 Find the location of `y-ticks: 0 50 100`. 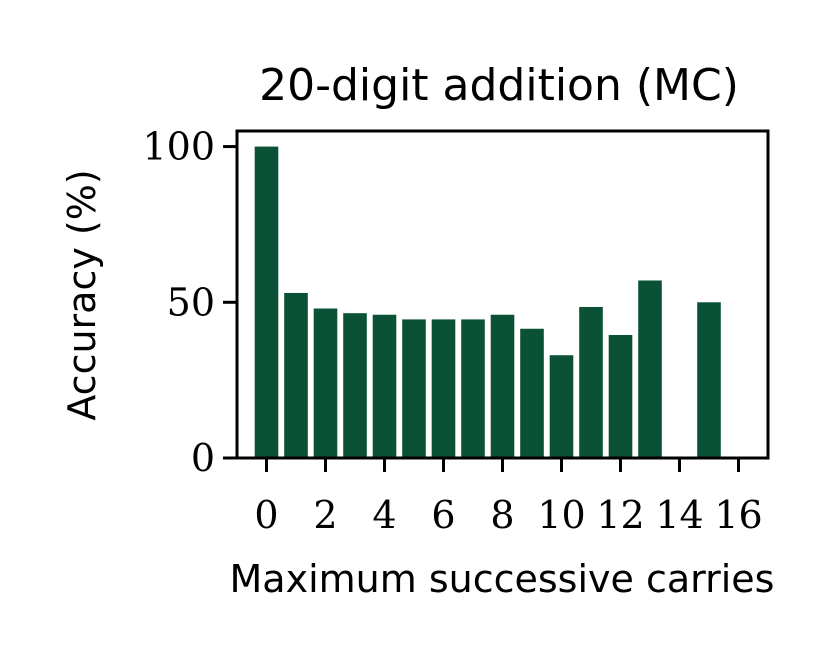

y-ticks: 0 50 100 is located at coordinates (189, 302).